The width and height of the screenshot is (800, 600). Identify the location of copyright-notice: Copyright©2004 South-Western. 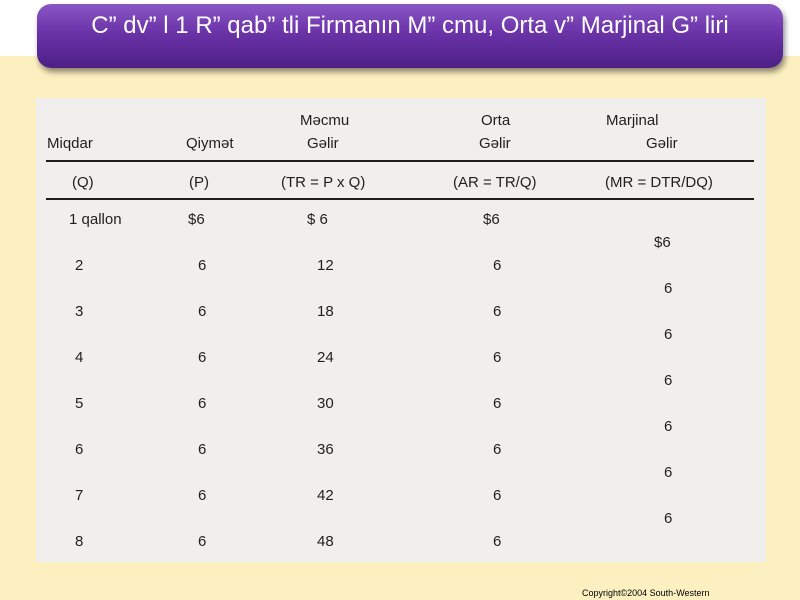
(646, 593).